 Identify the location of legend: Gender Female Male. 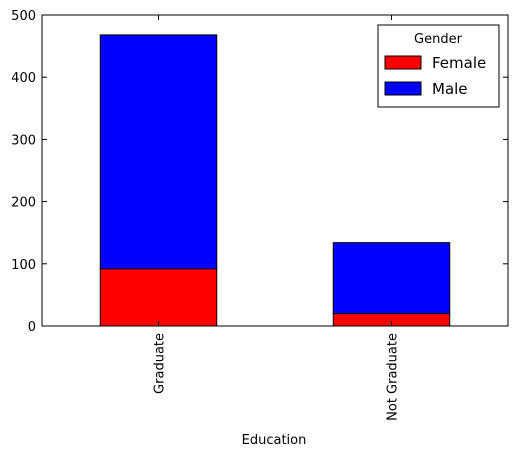
(438, 66).